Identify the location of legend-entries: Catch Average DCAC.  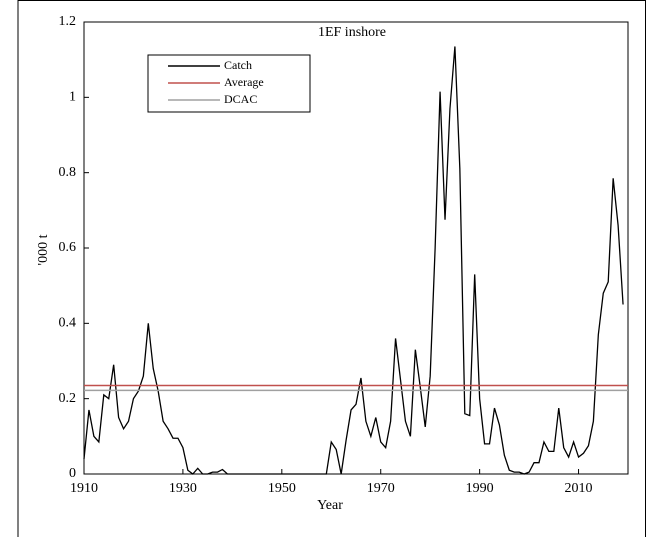
(216, 82).